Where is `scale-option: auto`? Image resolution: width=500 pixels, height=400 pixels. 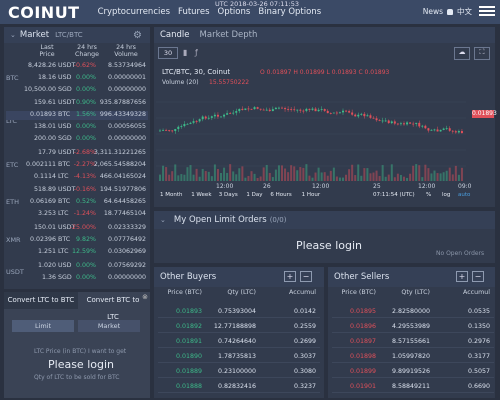 scale-option: auto is located at coordinates (464, 195).